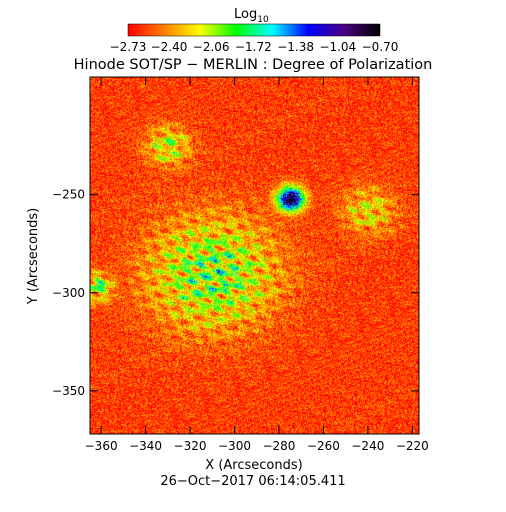 Image resolution: width=506 pixels, height=512 pixels. Describe the element at coordinates (252, 481) in the screenshot. I see `timestamp: 26−Oct−2017 06:14:05.411` at that location.